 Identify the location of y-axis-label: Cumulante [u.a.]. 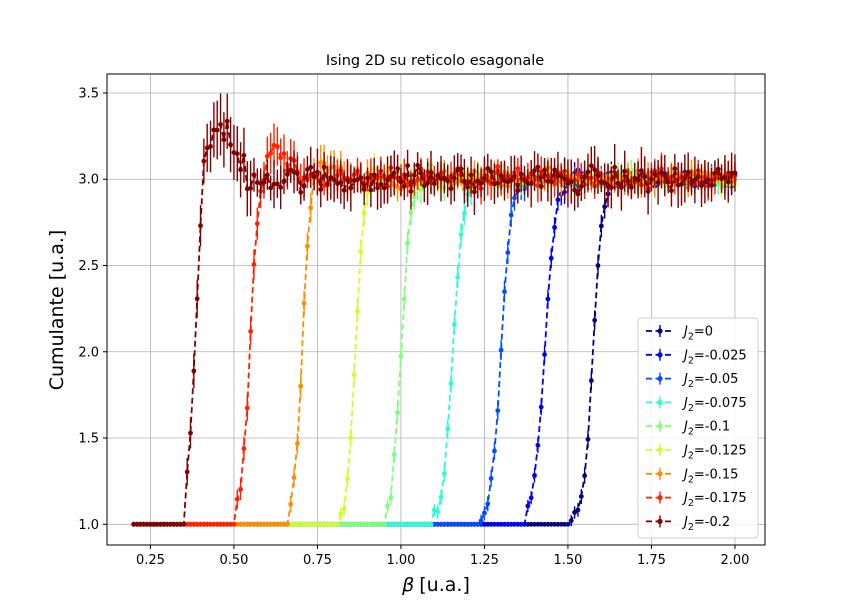
(57, 310).